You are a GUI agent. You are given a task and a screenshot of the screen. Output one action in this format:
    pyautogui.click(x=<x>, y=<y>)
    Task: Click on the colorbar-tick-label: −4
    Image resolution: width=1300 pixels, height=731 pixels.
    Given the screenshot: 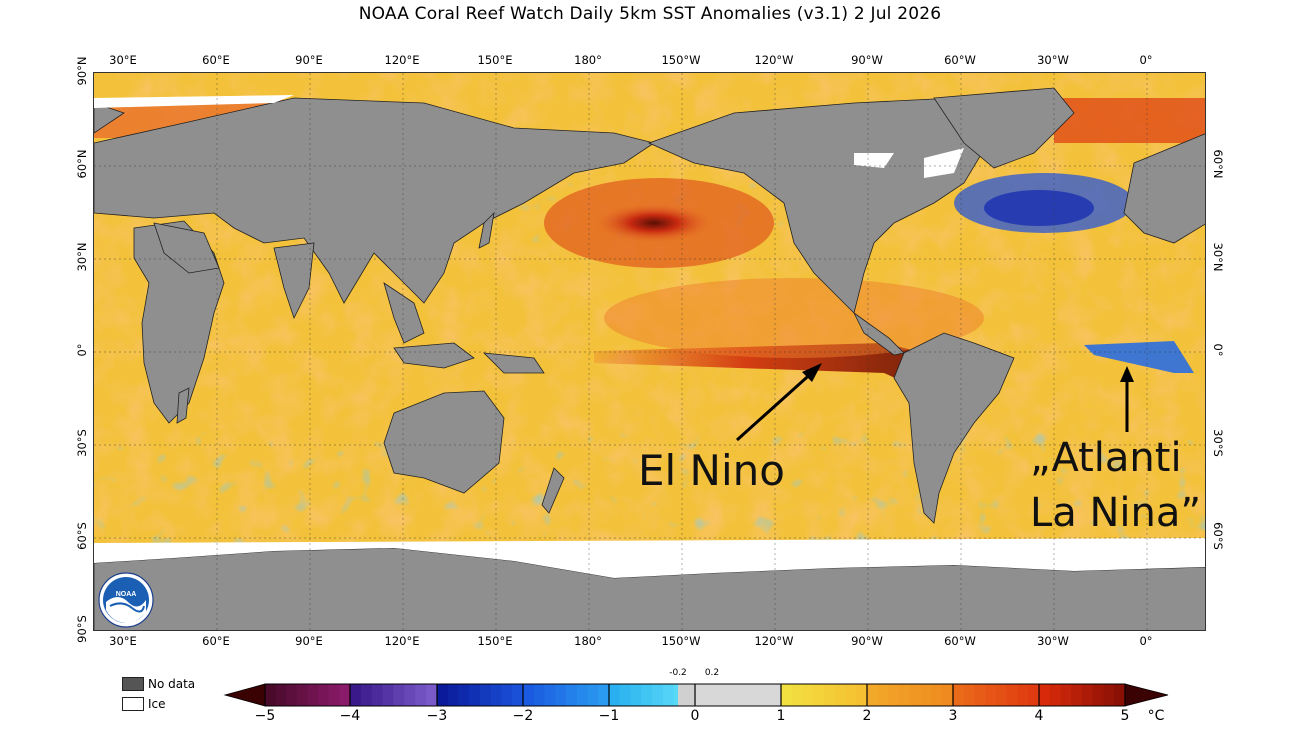 What is the action you would take?
    pyautogui.click(x=350, y=716)
    